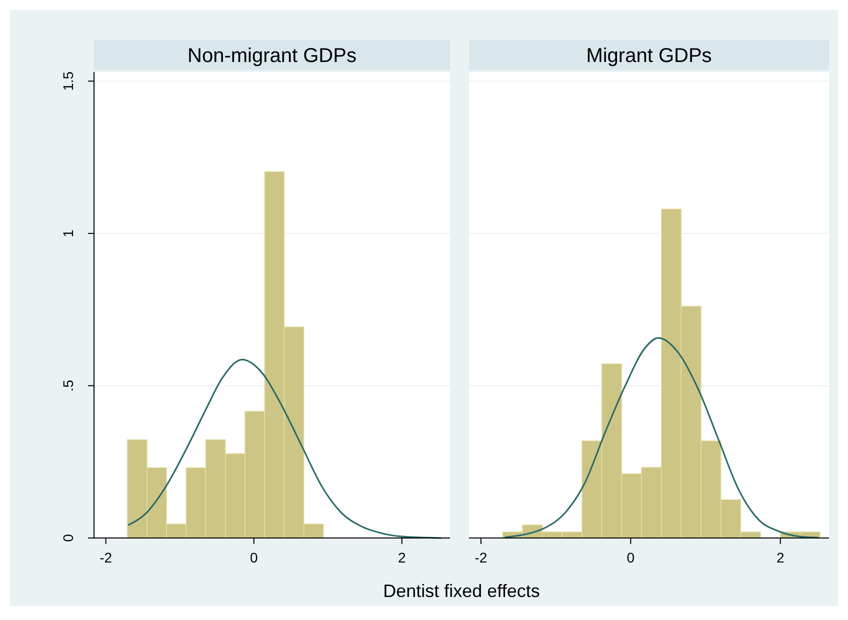  Describe the element at coordinates (68, 538) in the screenshot. I see `y-tick-label: 0` at that location.